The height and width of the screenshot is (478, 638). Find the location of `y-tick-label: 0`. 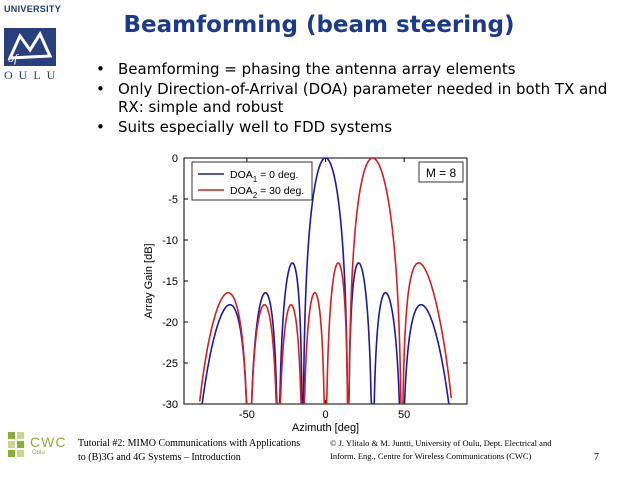

y-tick-label: 0 is located at coordinates (175, 159).